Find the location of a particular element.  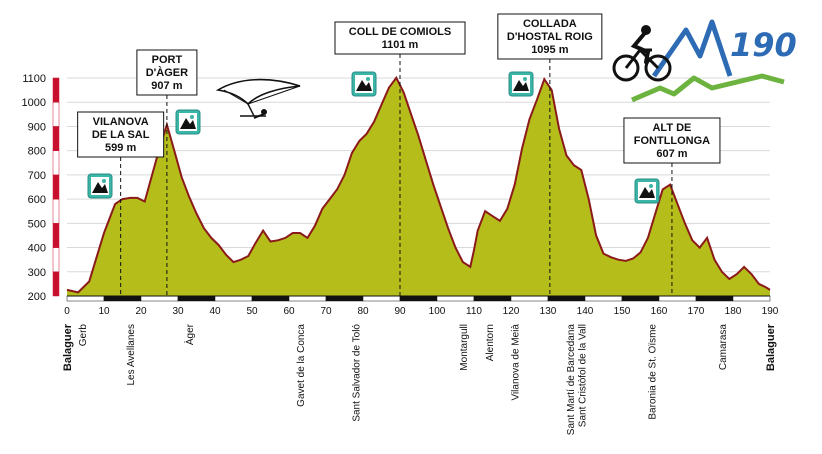

x-tick-label: 60 is located at coordinates (289, 311).